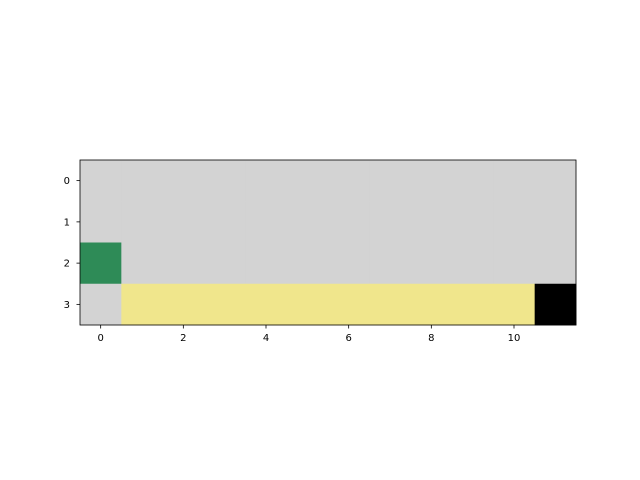 This screenshot has width=640, height=480. What do you see at coordinates (555, 304) in the screenshot?
I see `cell-goal` at bounding box center [555, 304].